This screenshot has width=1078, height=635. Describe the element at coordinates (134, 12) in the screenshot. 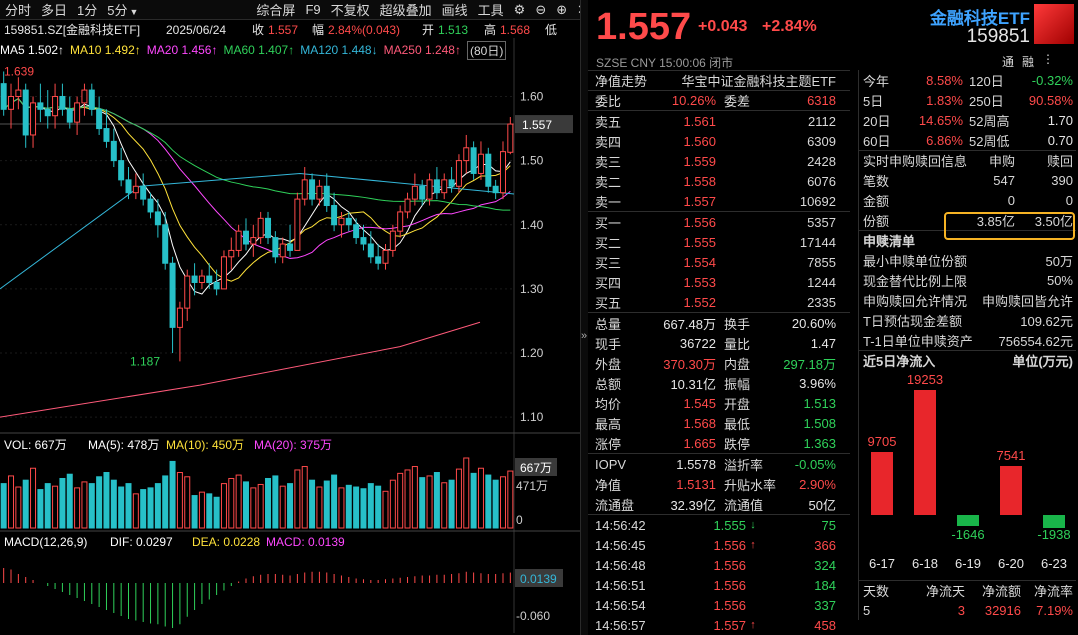

I see `chevron-down-icon: ▼` at that location.